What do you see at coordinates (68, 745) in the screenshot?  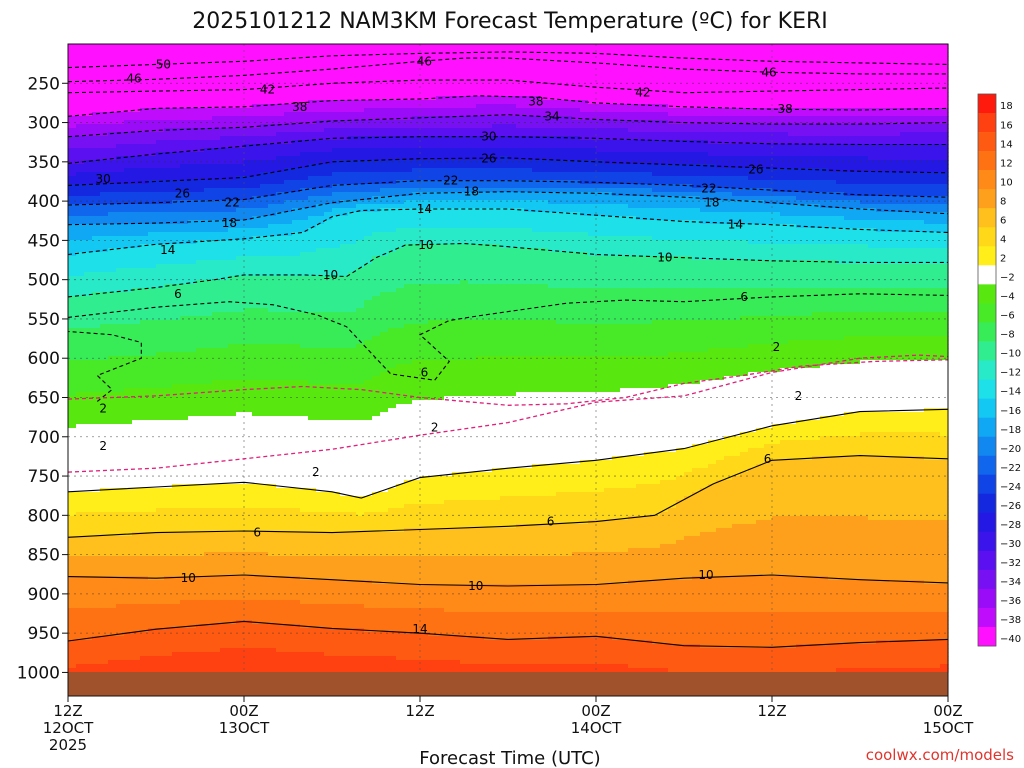 I see `time-tick-label: 2025` at bounding box center [68, 745].